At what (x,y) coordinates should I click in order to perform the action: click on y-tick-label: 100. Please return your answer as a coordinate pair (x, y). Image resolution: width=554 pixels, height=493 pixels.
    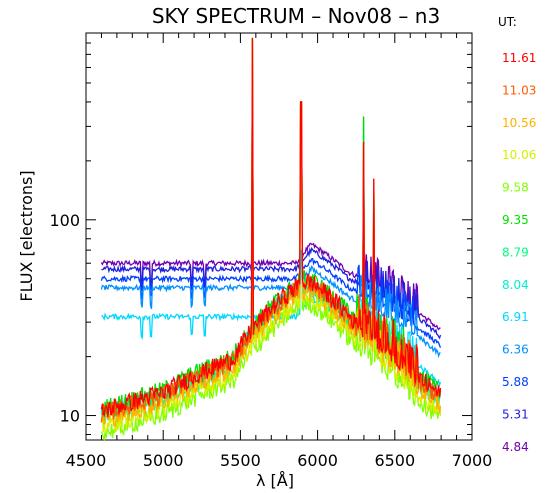
    Looking at the image, I should click on (64, 220).